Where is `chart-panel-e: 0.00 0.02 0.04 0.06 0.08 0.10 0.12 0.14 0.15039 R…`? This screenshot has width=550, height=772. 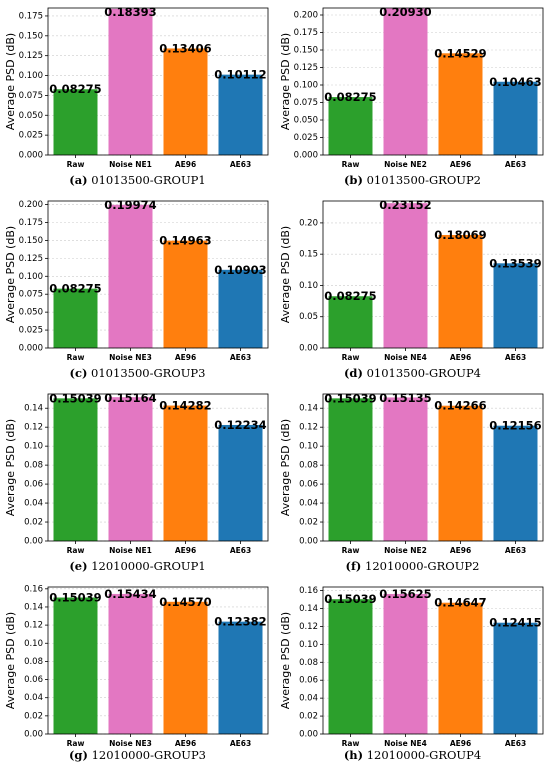
chart-panel-e: 0.00 0.02 0.04 0.06 0.08 0.10 0.12 0.14 0.15039 R… is located at coordinates (137, 482).